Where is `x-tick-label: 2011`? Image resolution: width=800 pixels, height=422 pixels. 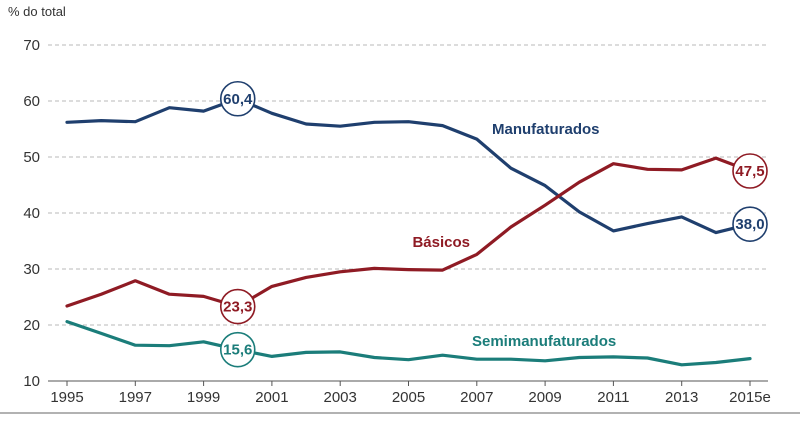 x-tick-label: 2011 is located at coordinates (613, 397).